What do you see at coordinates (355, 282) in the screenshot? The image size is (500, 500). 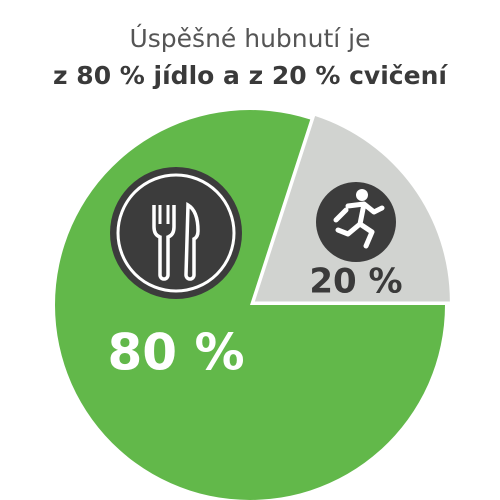 I see `data-label: 20 %` at bounding box center [355, 282].